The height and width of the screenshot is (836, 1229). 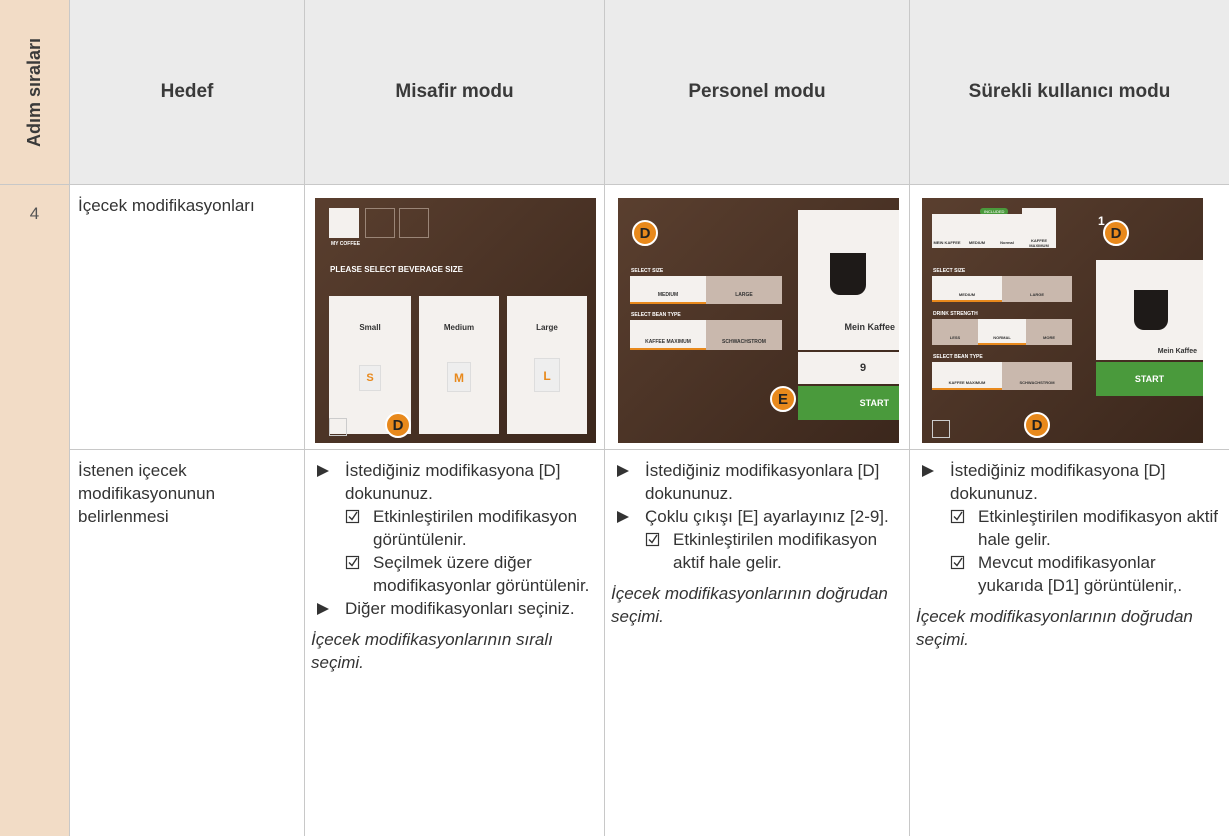 I want to click on header-text: Personel modu, so click(x=757, y=91).